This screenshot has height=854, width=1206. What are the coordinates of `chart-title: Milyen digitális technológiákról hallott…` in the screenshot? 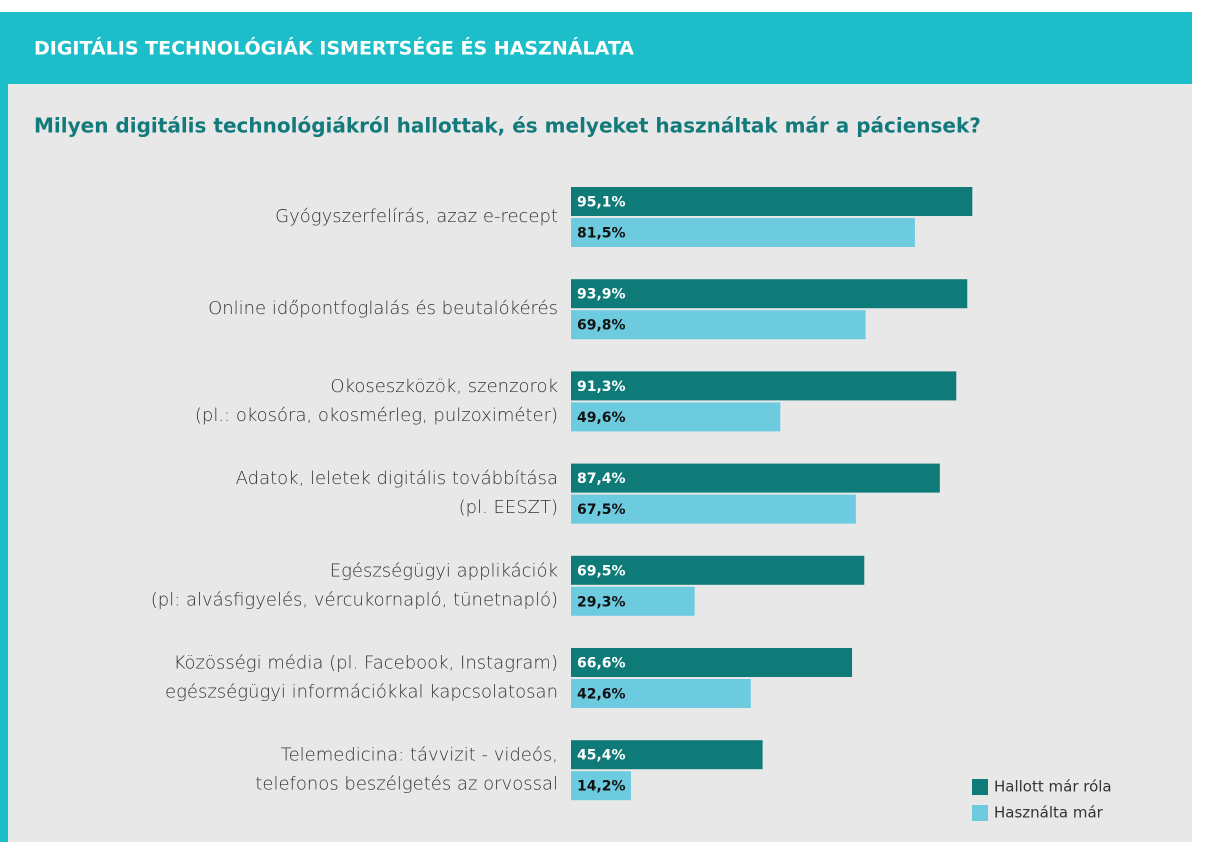 It's located at (507, 126).